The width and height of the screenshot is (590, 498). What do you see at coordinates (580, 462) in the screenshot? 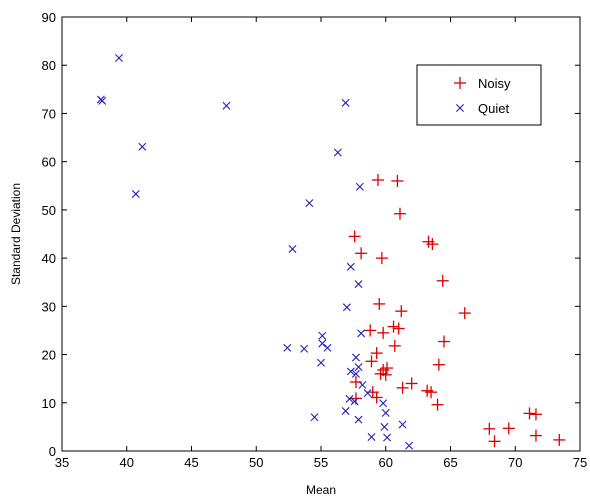
I see `x-tick-label: 75` at bounding box center [580, 462].